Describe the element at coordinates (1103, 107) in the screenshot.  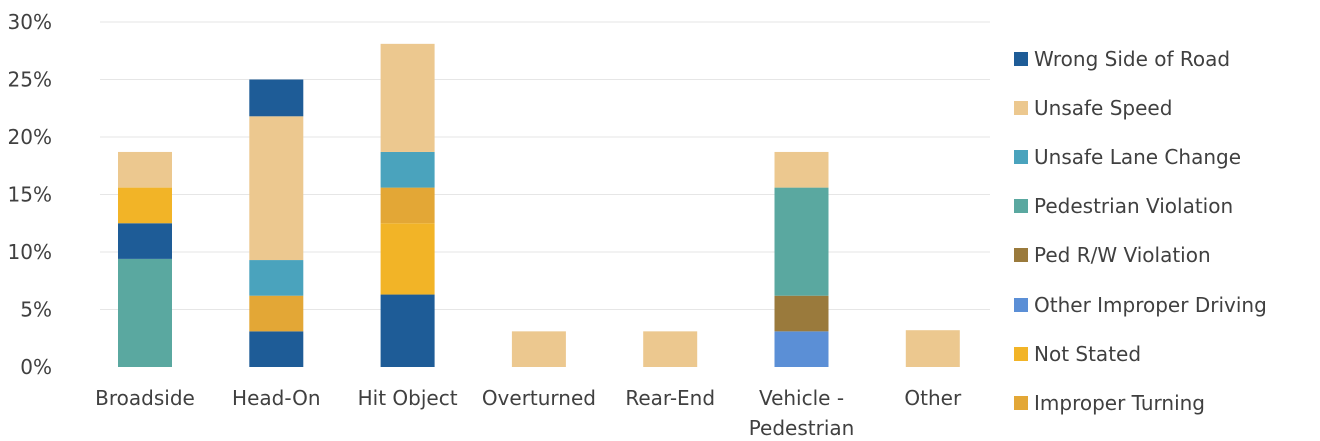
I see `legend-label: Unsafe Speed` at that location.